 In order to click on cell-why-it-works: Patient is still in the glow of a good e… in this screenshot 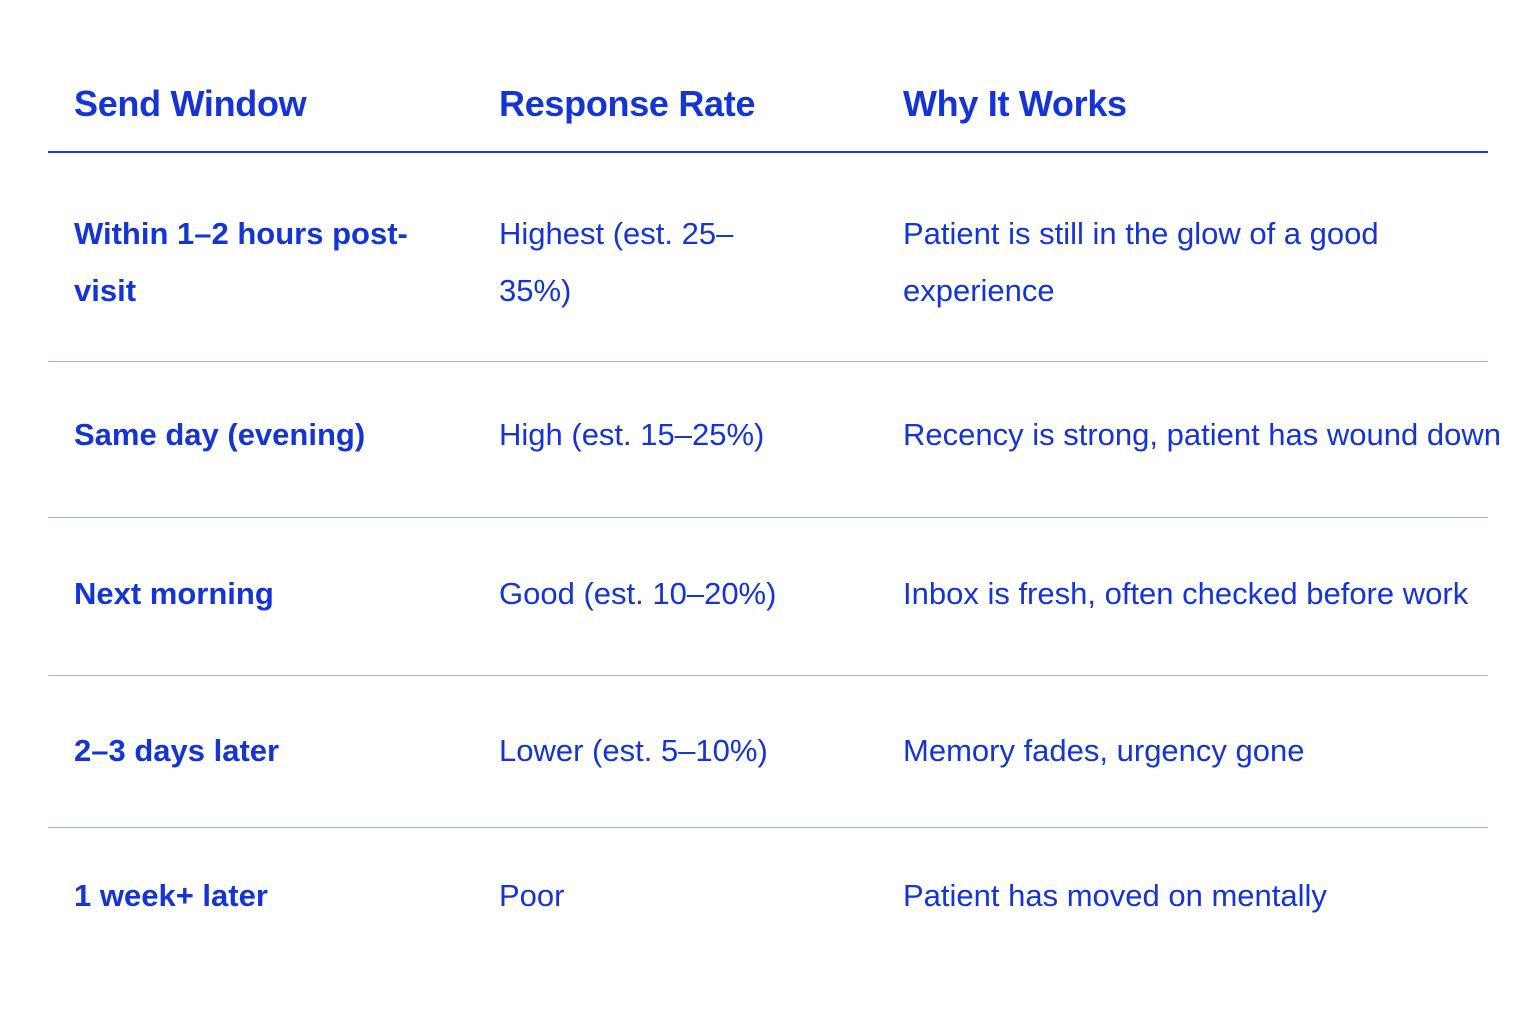, I will do `click(1141, 262)`.